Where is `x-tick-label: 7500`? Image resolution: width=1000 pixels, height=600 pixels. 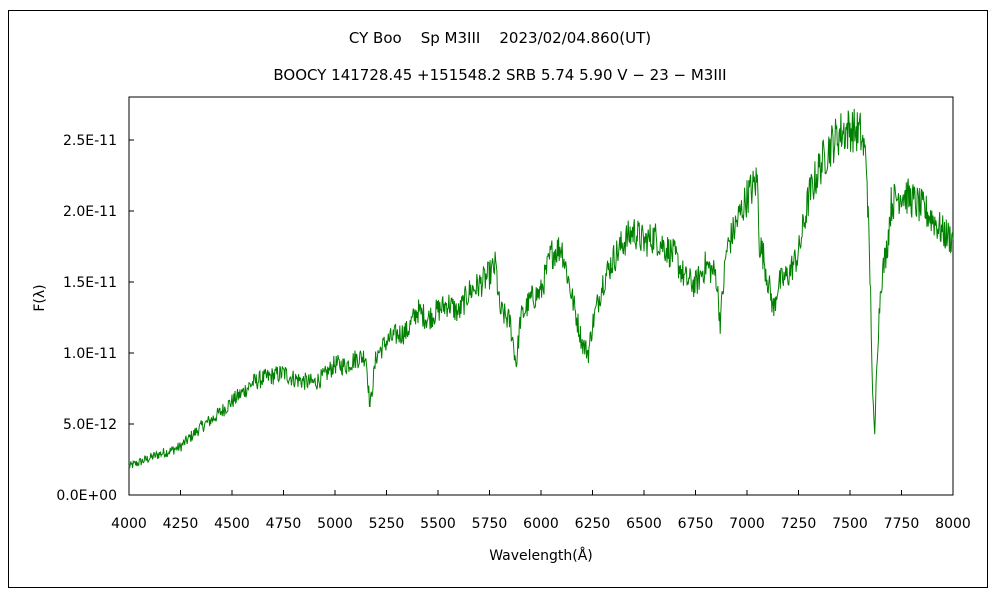 x-tick-label: 7500 is located at coordinates (850, 524).